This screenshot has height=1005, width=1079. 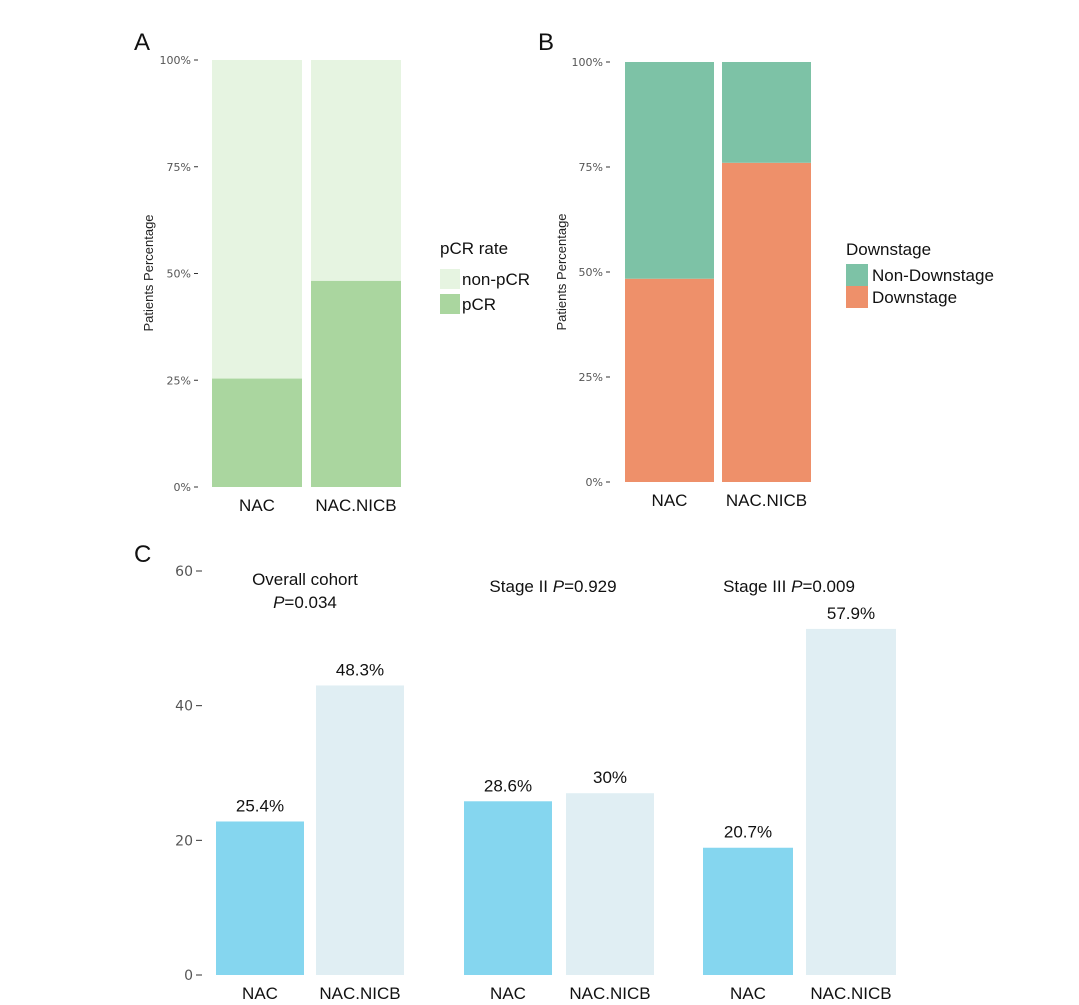 I want to click on panel-c-bar-group-1-nac, so click(x=260, y=898).